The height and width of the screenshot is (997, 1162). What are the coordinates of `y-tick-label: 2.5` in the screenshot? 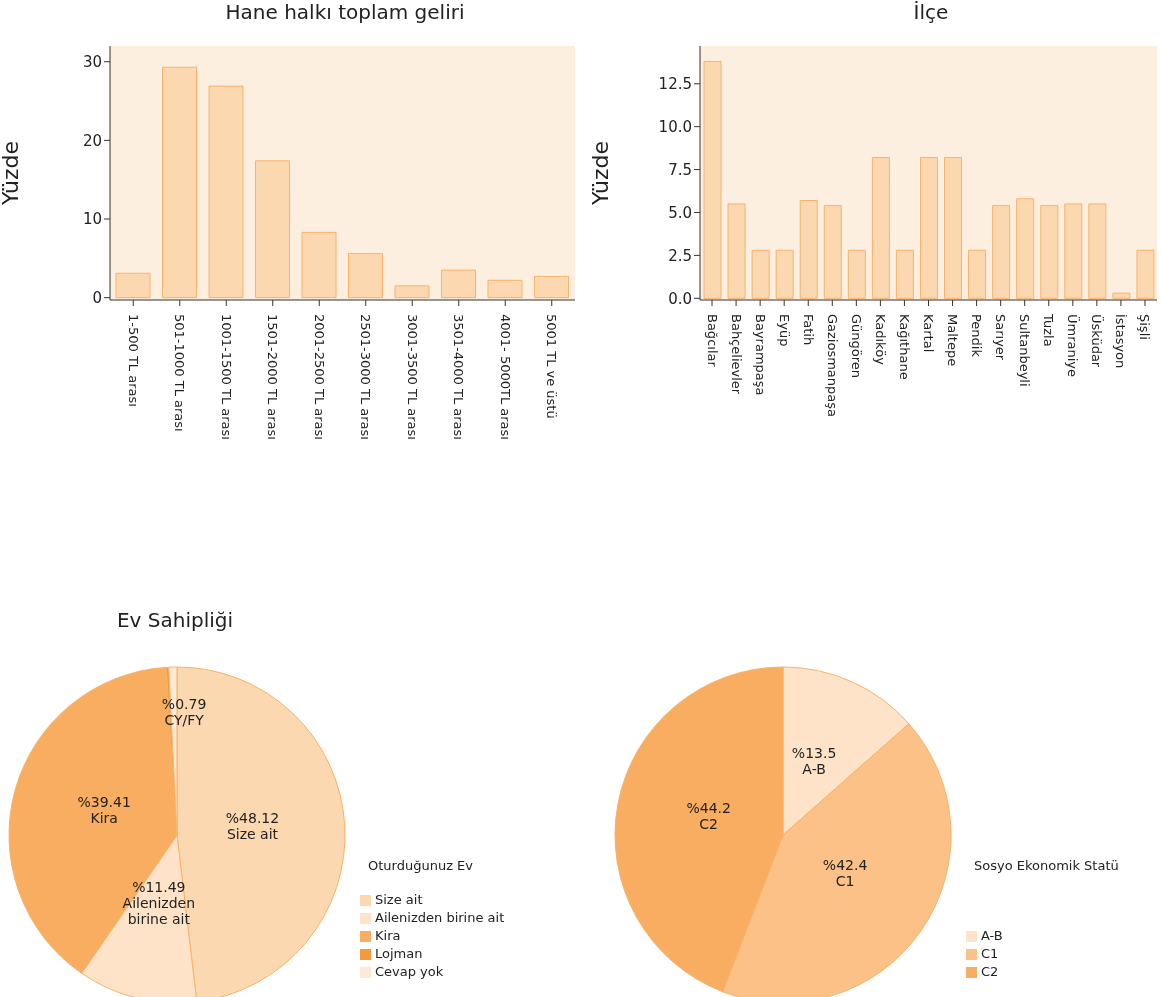 It's located at (680, 255).